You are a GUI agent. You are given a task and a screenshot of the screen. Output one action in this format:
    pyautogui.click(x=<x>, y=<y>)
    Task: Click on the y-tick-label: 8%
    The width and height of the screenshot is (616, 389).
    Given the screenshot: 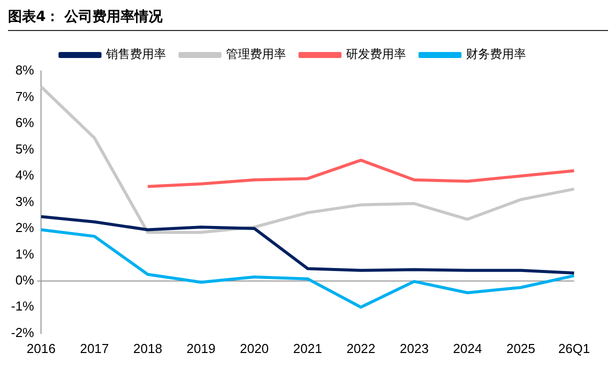 What is the action you would take?
    pyautogui.click(x=25, y=70)
    